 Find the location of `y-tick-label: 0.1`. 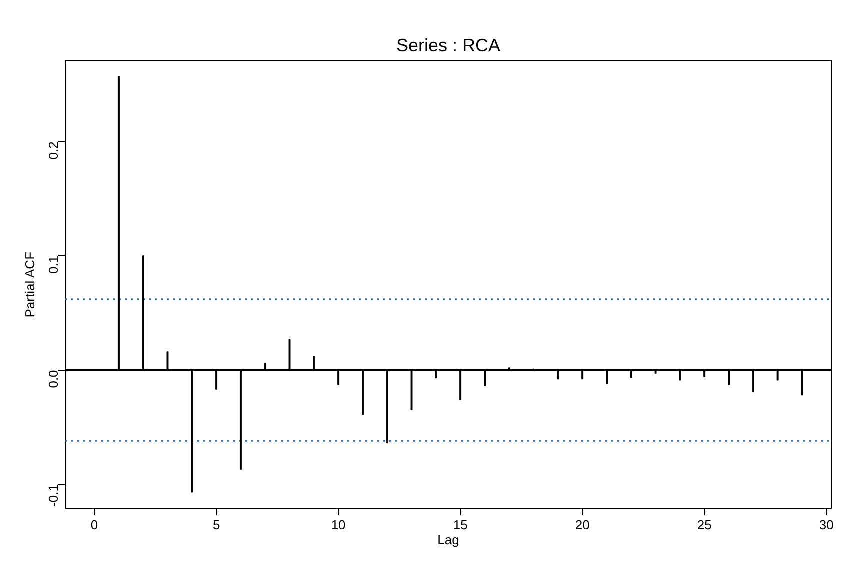

y-tick-label: 0.1 is located at coordinates (53, 265).